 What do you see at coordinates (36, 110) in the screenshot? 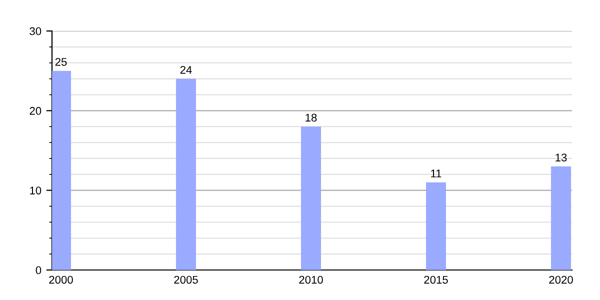
I see `y-tick-label: 20` at bounding box center [36, 110].